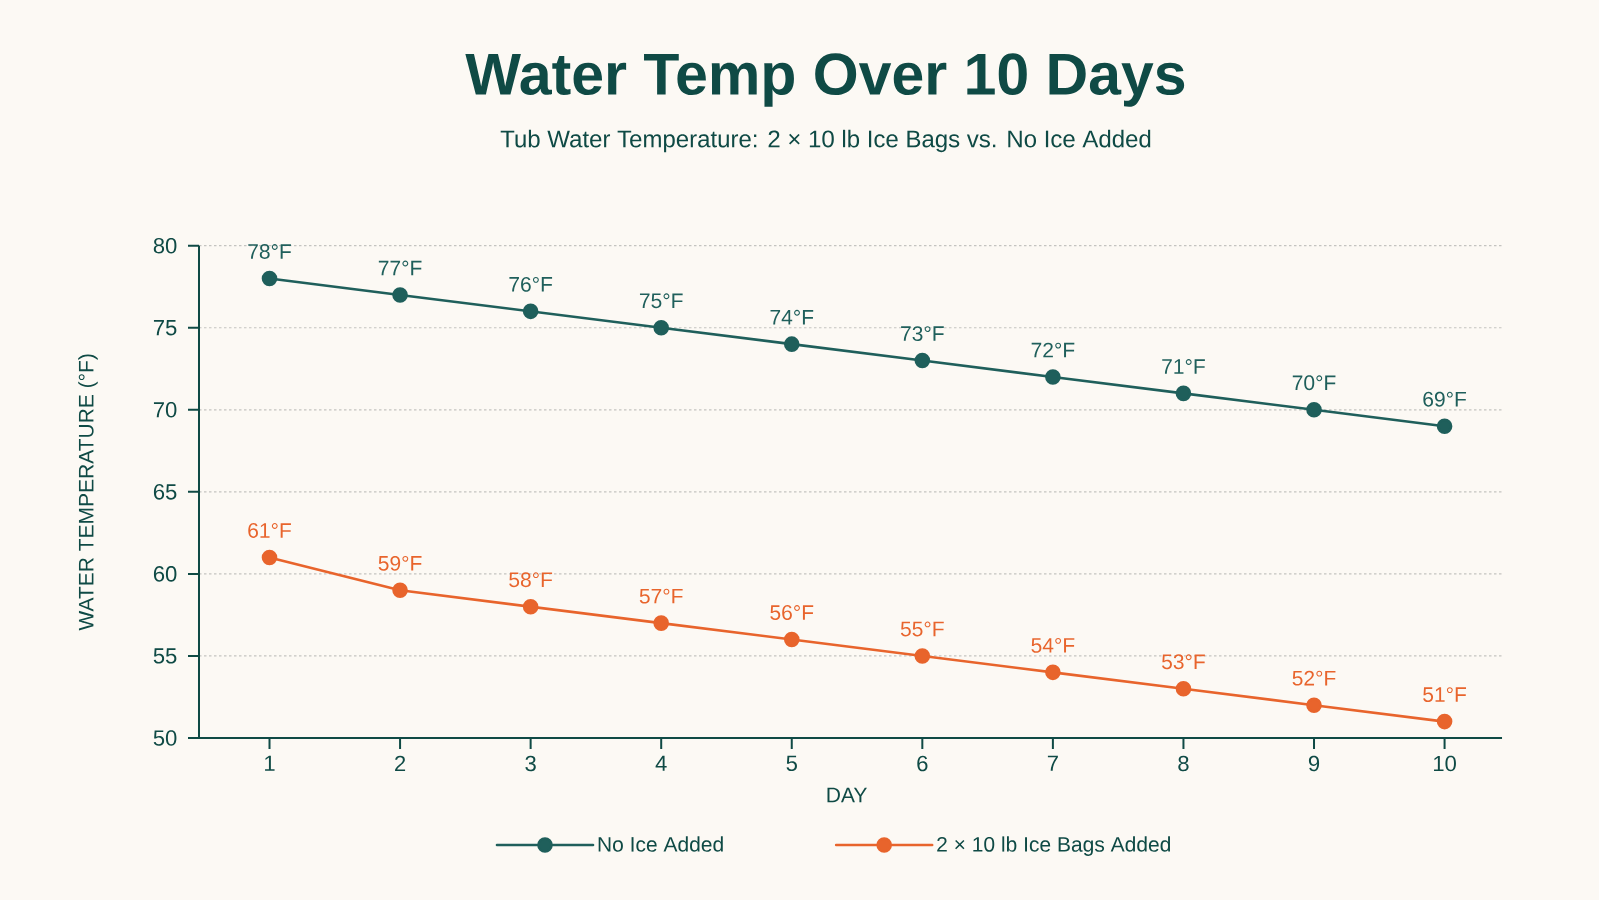  What do you see at coordinates (922, 763) in the screenshot?
I see `x-tick-label: 6` at bounding box center [922, 763].